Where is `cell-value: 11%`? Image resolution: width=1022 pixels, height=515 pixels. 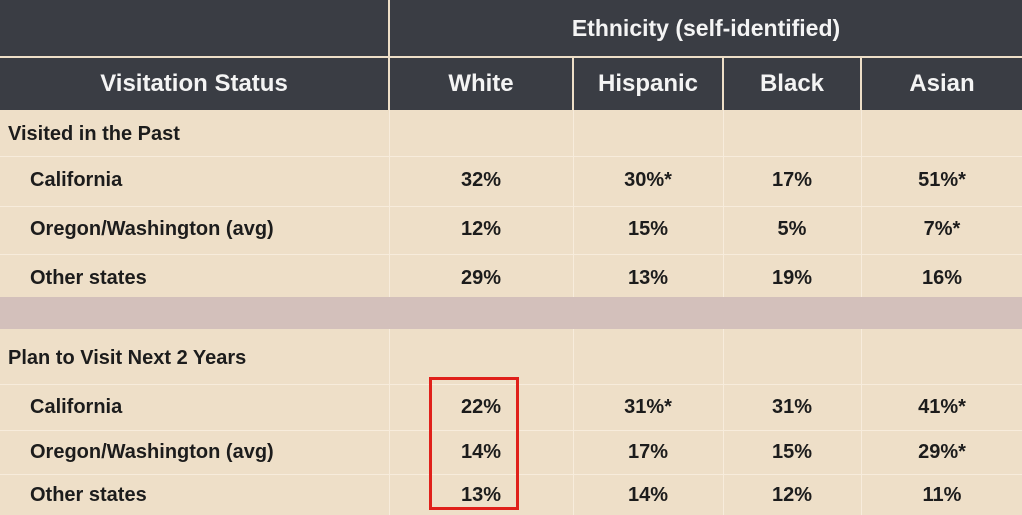 cell-value: 11% is located at coordinates (942, 494).